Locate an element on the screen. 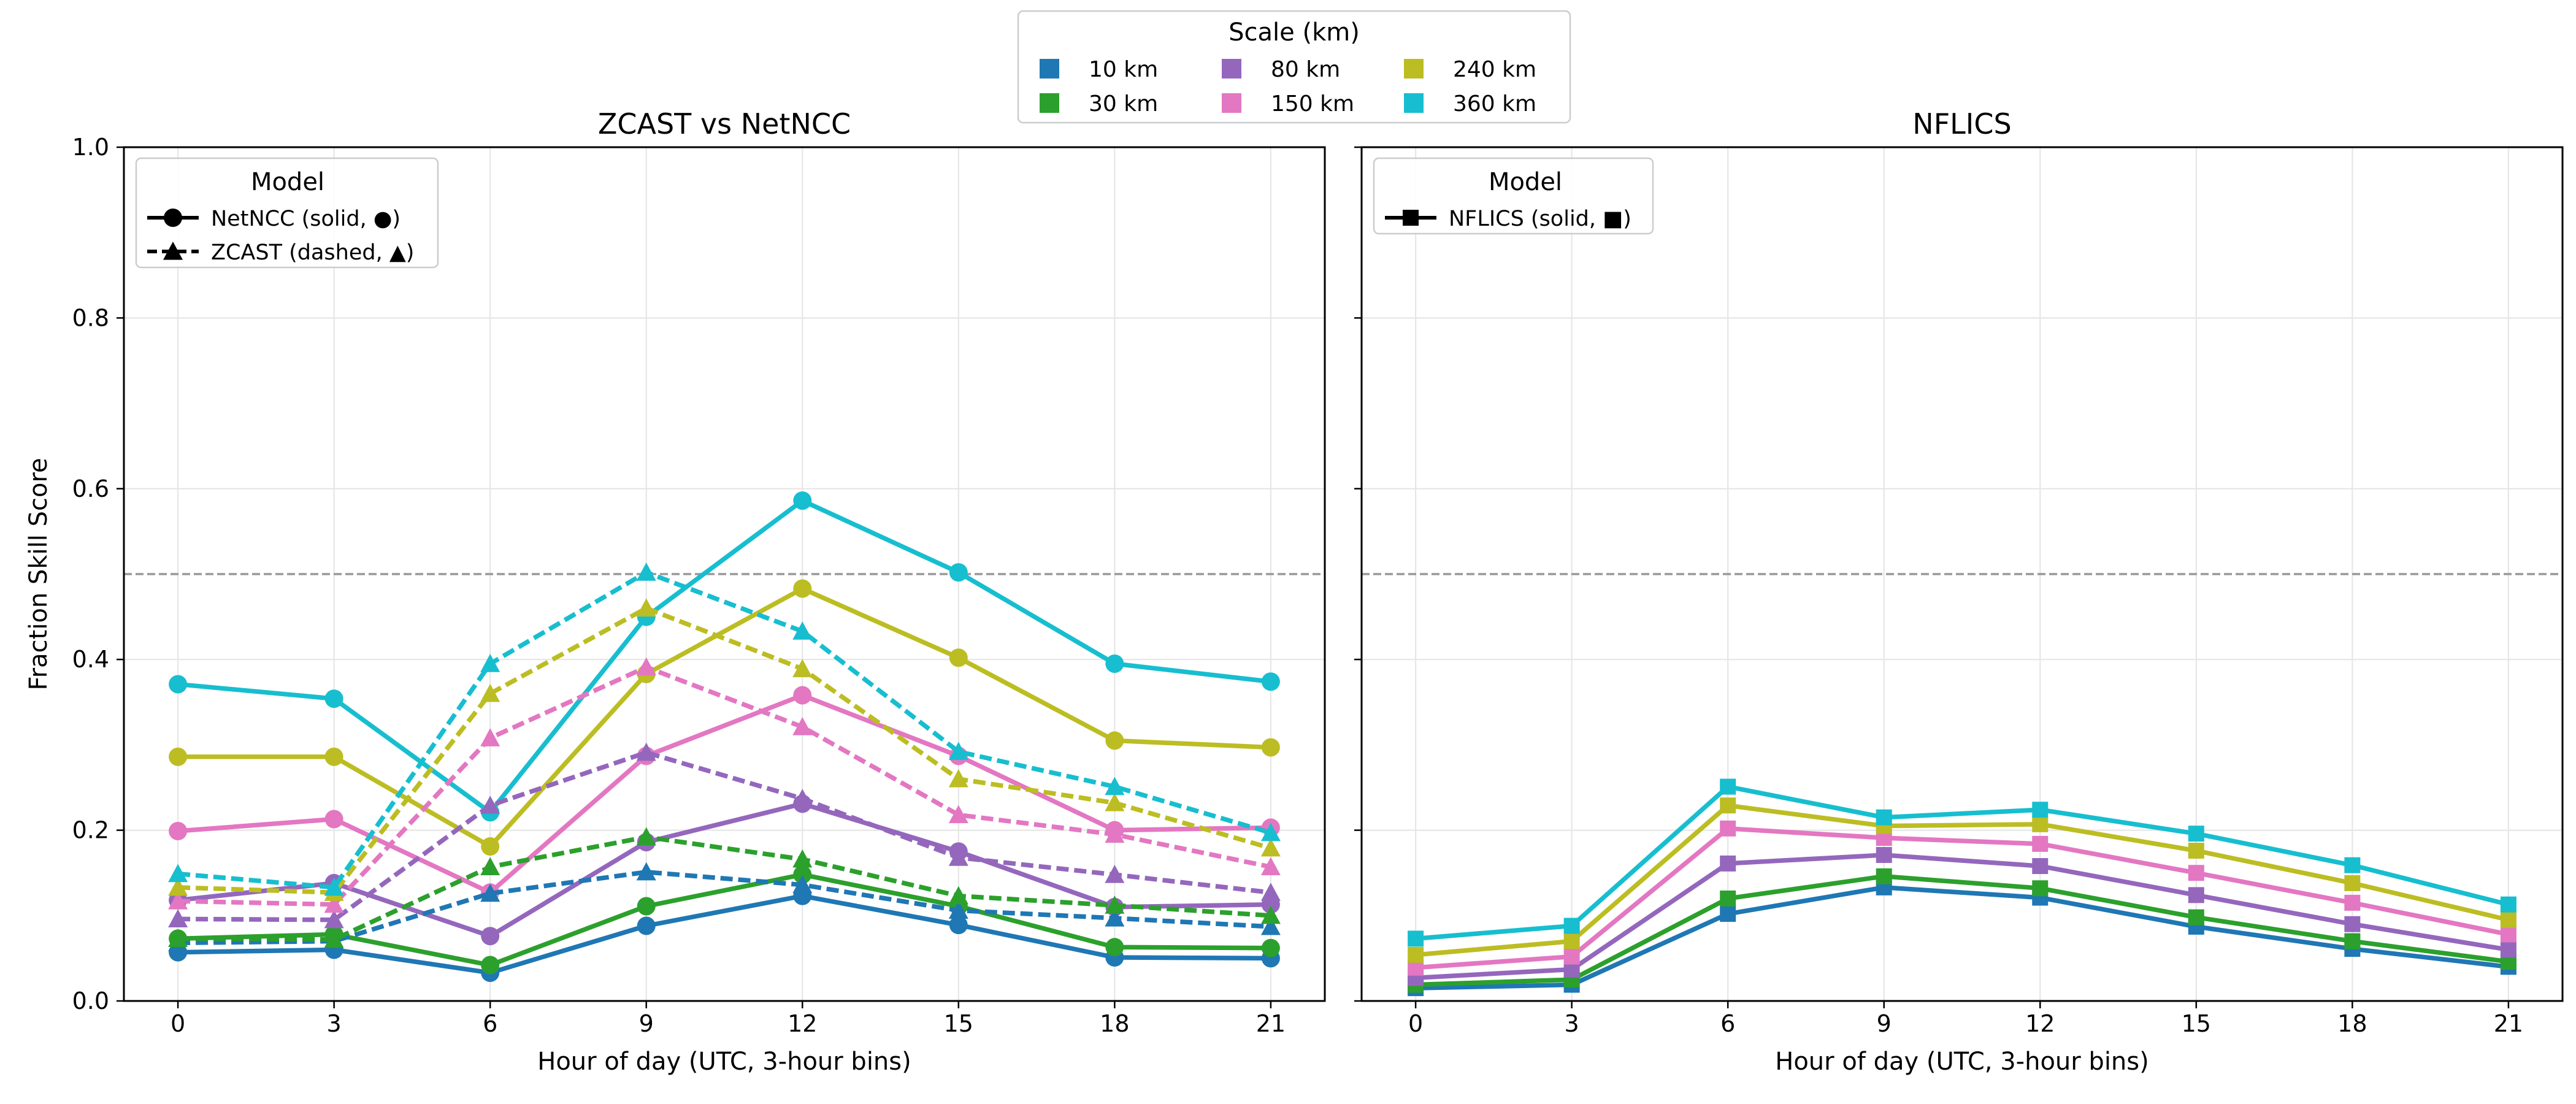  legend-label: 10 km is located at coordinates (1123, 69).